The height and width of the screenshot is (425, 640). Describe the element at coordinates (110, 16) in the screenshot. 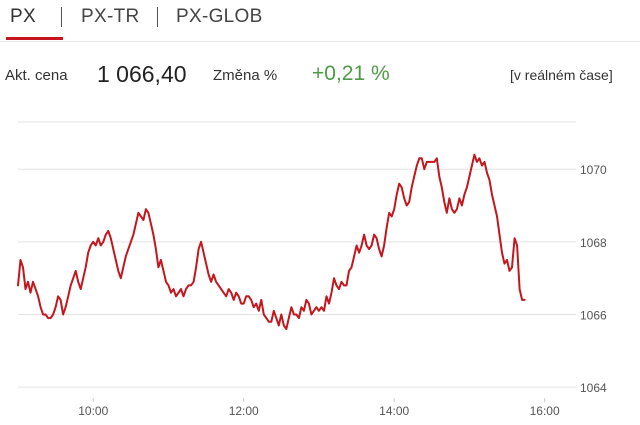

I see `tab-px-tr: PX-TR` at that location.